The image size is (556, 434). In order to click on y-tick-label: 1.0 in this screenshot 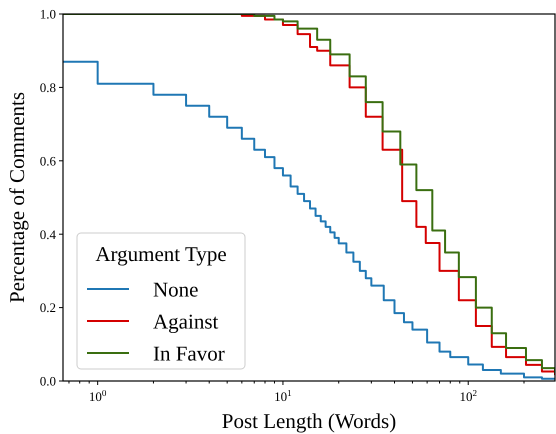, I will do `click(48, 14)`.